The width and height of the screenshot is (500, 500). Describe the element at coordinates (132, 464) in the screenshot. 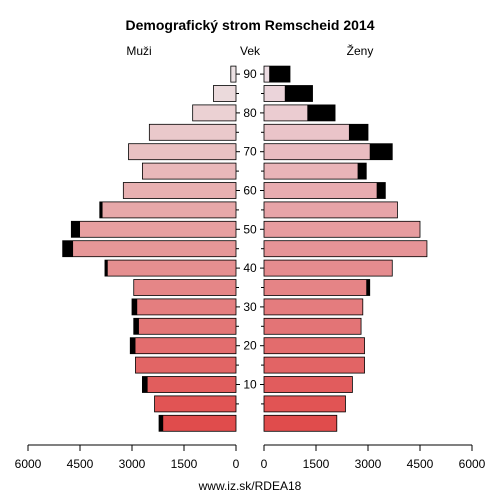

I see `left-axis-label-3000: 3000` at that location.